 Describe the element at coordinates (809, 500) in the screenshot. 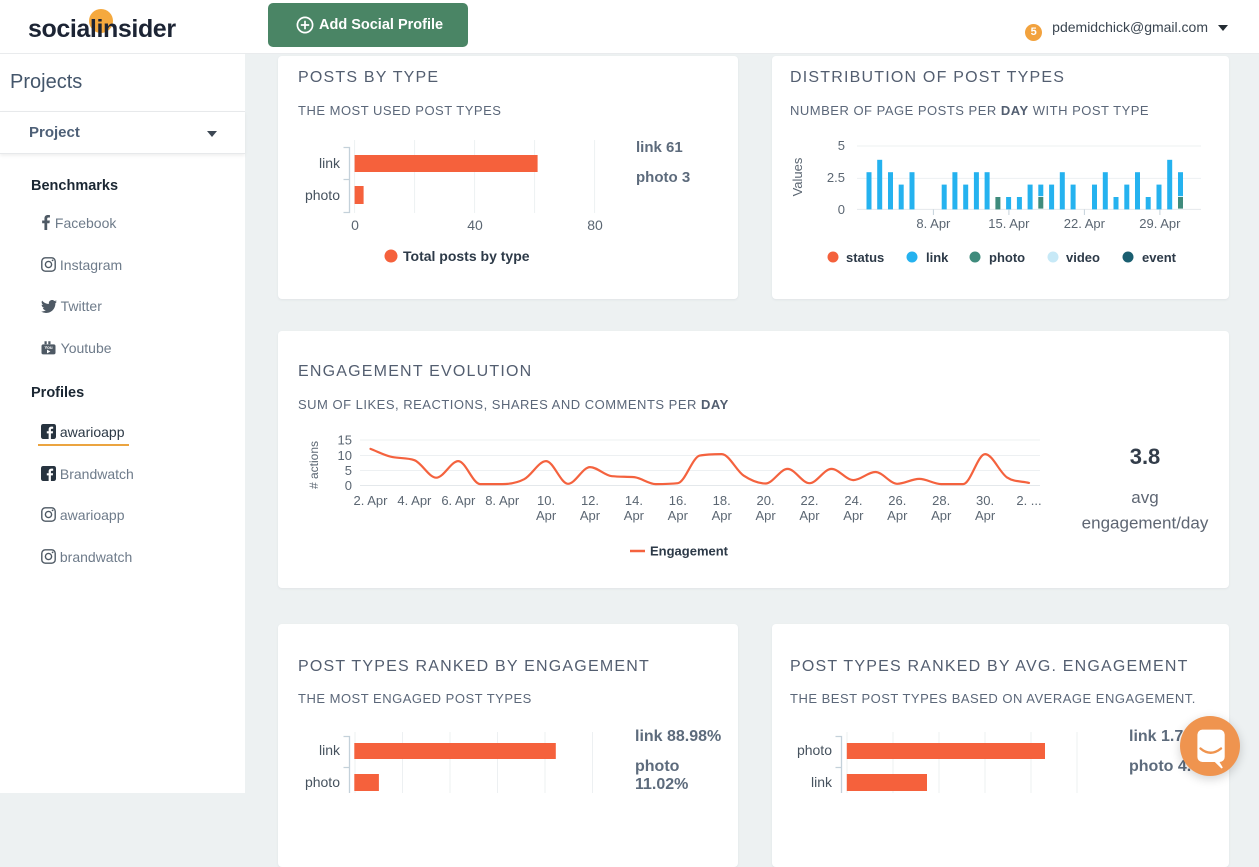

I see `svg-text: 22.` at that location.